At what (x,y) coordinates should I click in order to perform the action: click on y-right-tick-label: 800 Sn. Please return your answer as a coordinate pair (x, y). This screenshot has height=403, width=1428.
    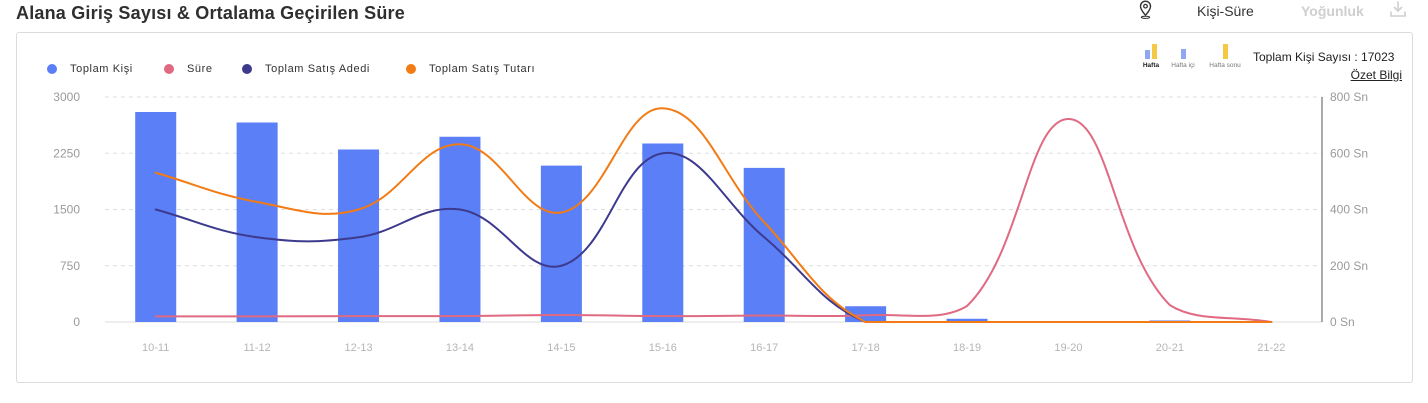
    Looking at the image, I should click on (1349, 97).